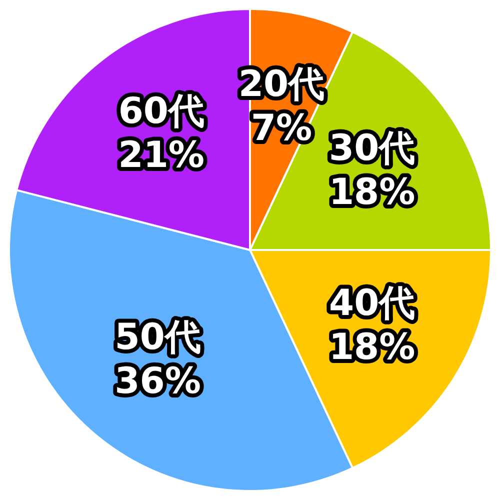 This screenshot has height=500, width=500. Describe the element at coordinates (372, 148) in the screenshot. I see `slice-label: 30代` at that location.